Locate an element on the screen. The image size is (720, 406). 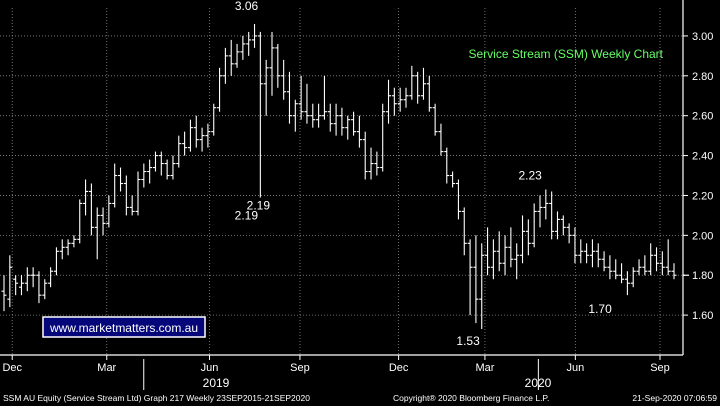
y-tick-label: 1.60 is located at coordinates (702, 316).